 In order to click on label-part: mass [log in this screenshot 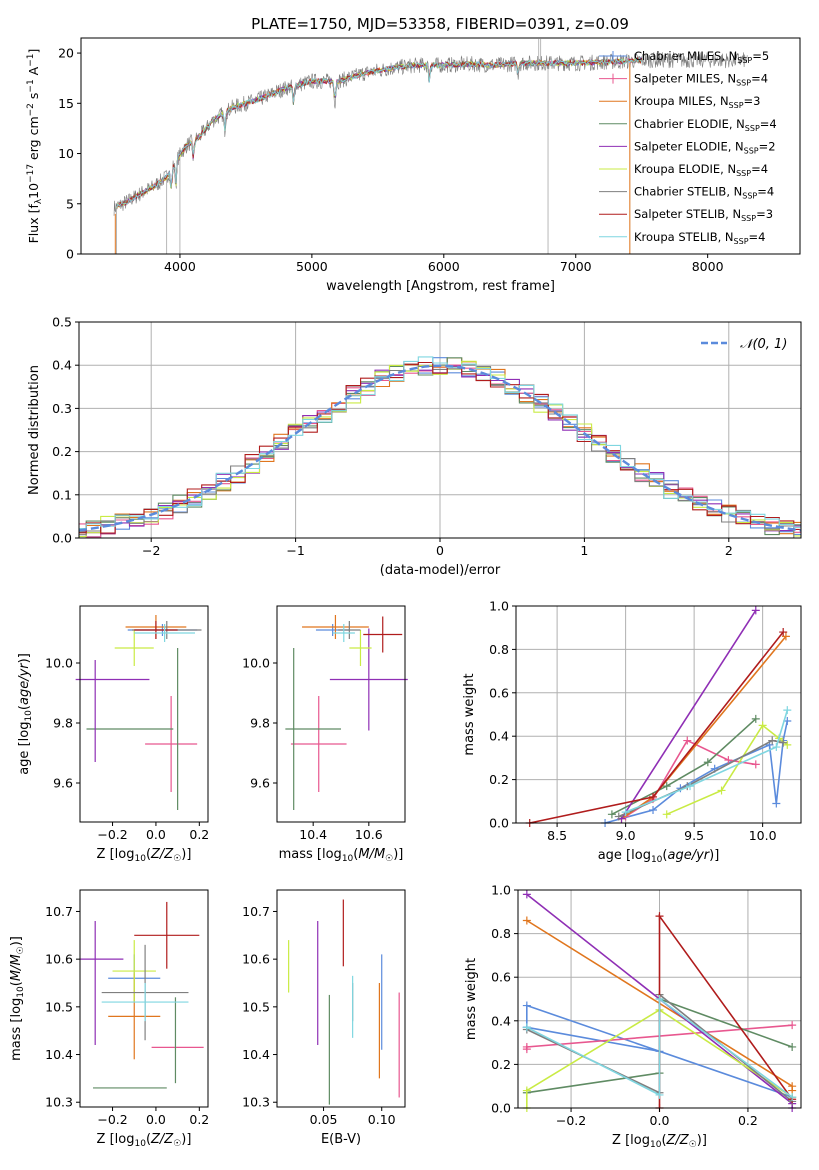, I will do `click(16, 1029)`.